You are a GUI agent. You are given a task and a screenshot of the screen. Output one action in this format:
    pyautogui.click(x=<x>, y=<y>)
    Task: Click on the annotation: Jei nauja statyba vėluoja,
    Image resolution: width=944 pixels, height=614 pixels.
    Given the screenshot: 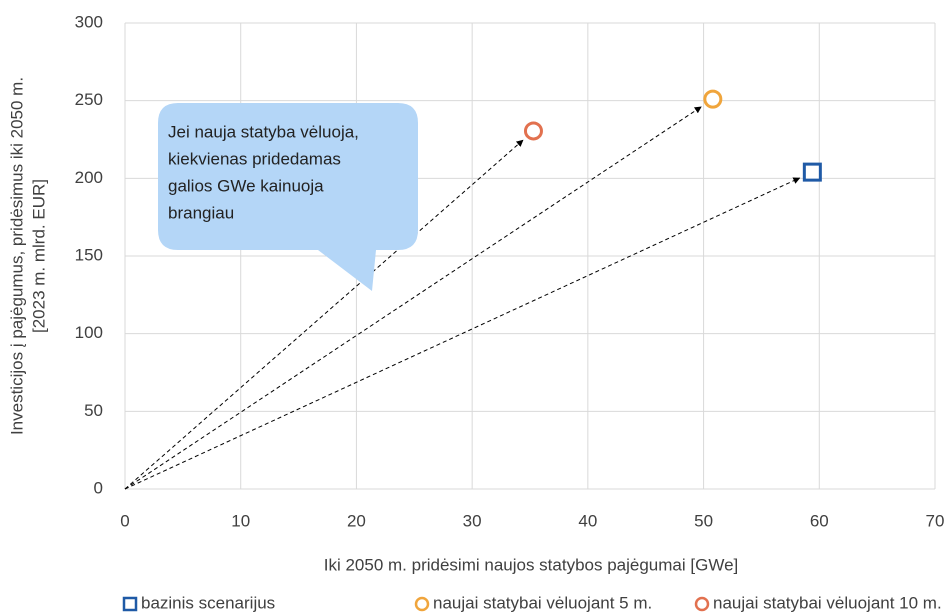 What is the action you would take?
    pyautogui.click(x=263, y=131)
    